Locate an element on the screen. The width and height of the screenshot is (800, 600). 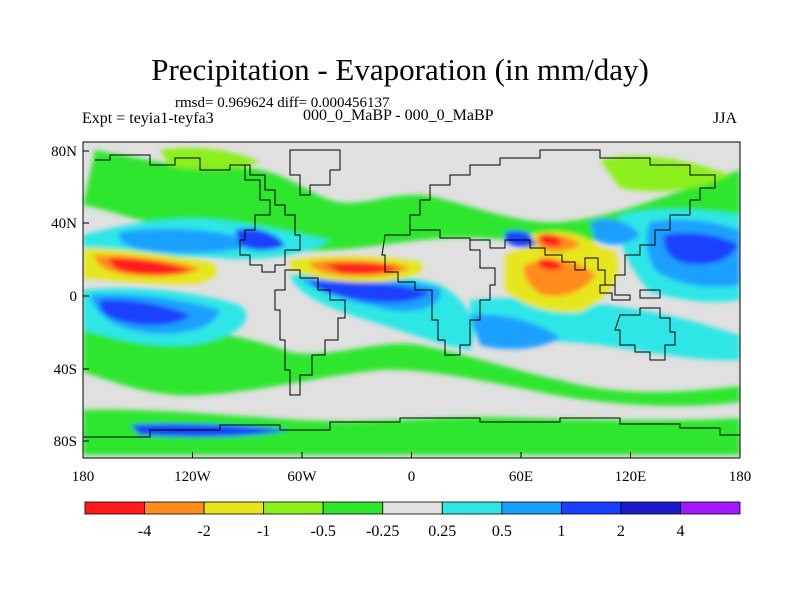
contour-lightgreen-arctic is located at coordinates (210, 158).